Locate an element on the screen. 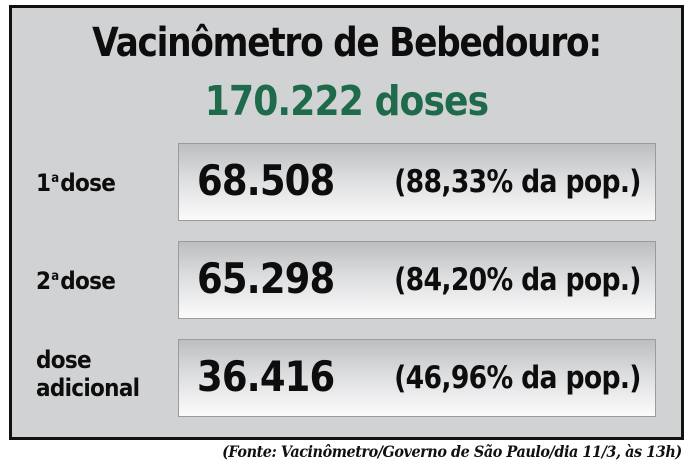 This screenshot has height=468, width=696. population-percent: (46,96% da pop.) is located at coordinates (517, 378).